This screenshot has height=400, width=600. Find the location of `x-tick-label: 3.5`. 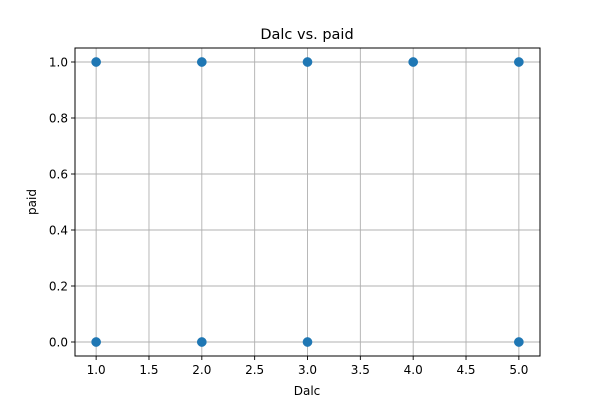

x-tick-label: 3.5 is located at coordinates (360, 370).